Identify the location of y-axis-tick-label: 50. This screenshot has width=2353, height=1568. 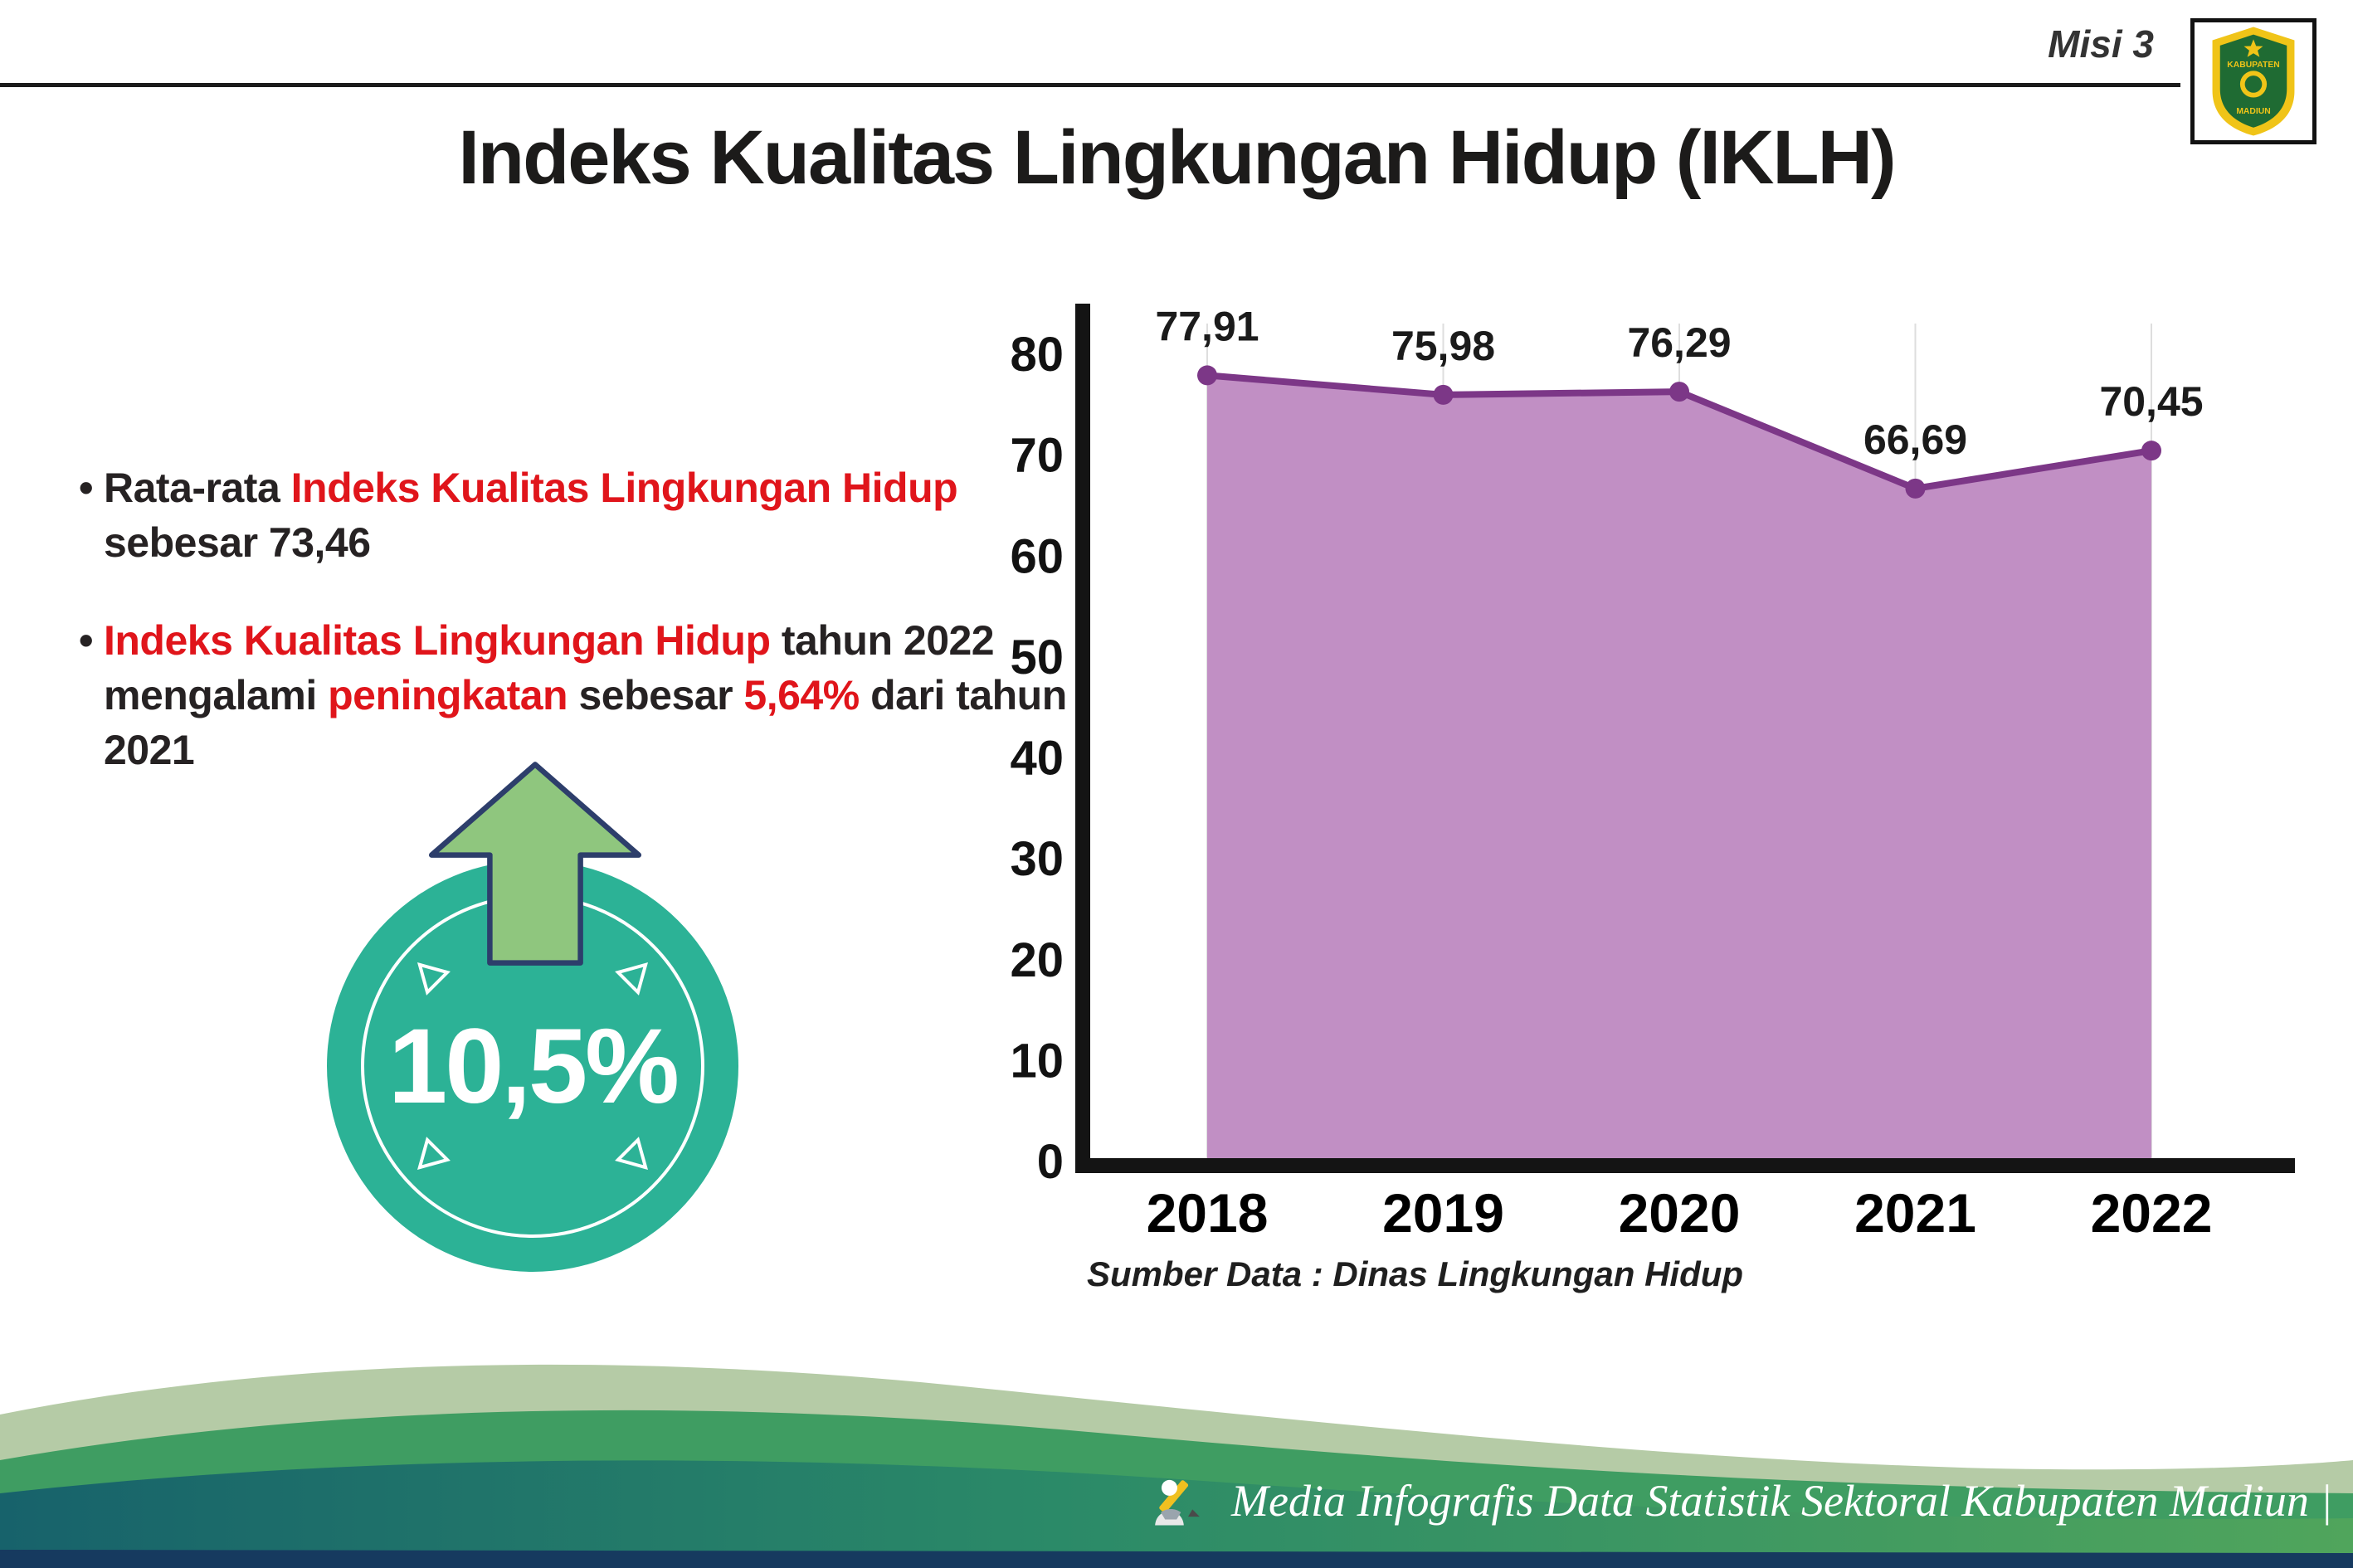
(1037, 657).